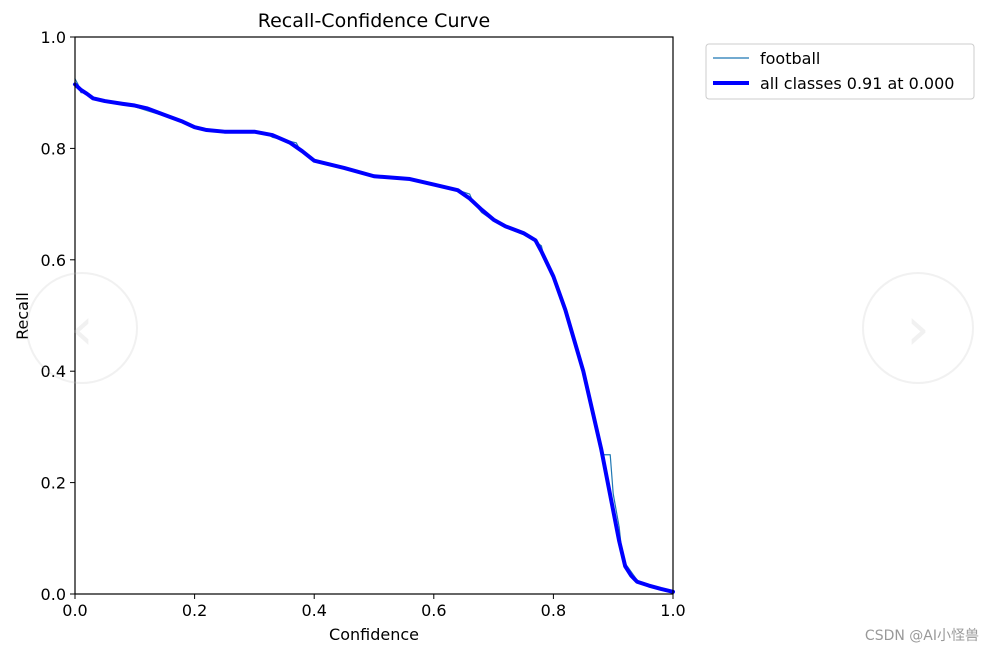 This screenshot has width=995, height=653. What do you see at coordinates (82, 328) in the screenshot?
I see `previous-arrow-icon: ‹` at bounding box center [82, 328].